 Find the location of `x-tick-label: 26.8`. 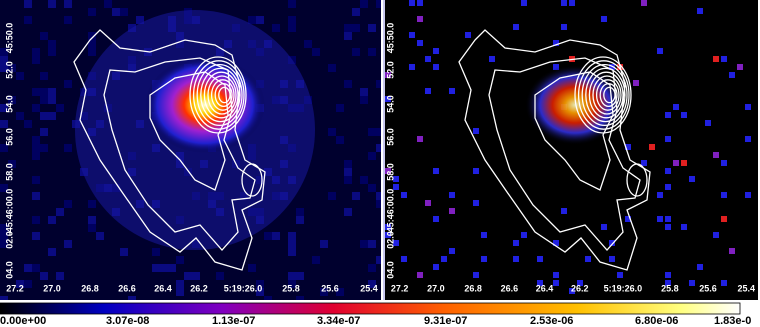

x-tick-label: 26.8 is located at coordinates (90, 288).